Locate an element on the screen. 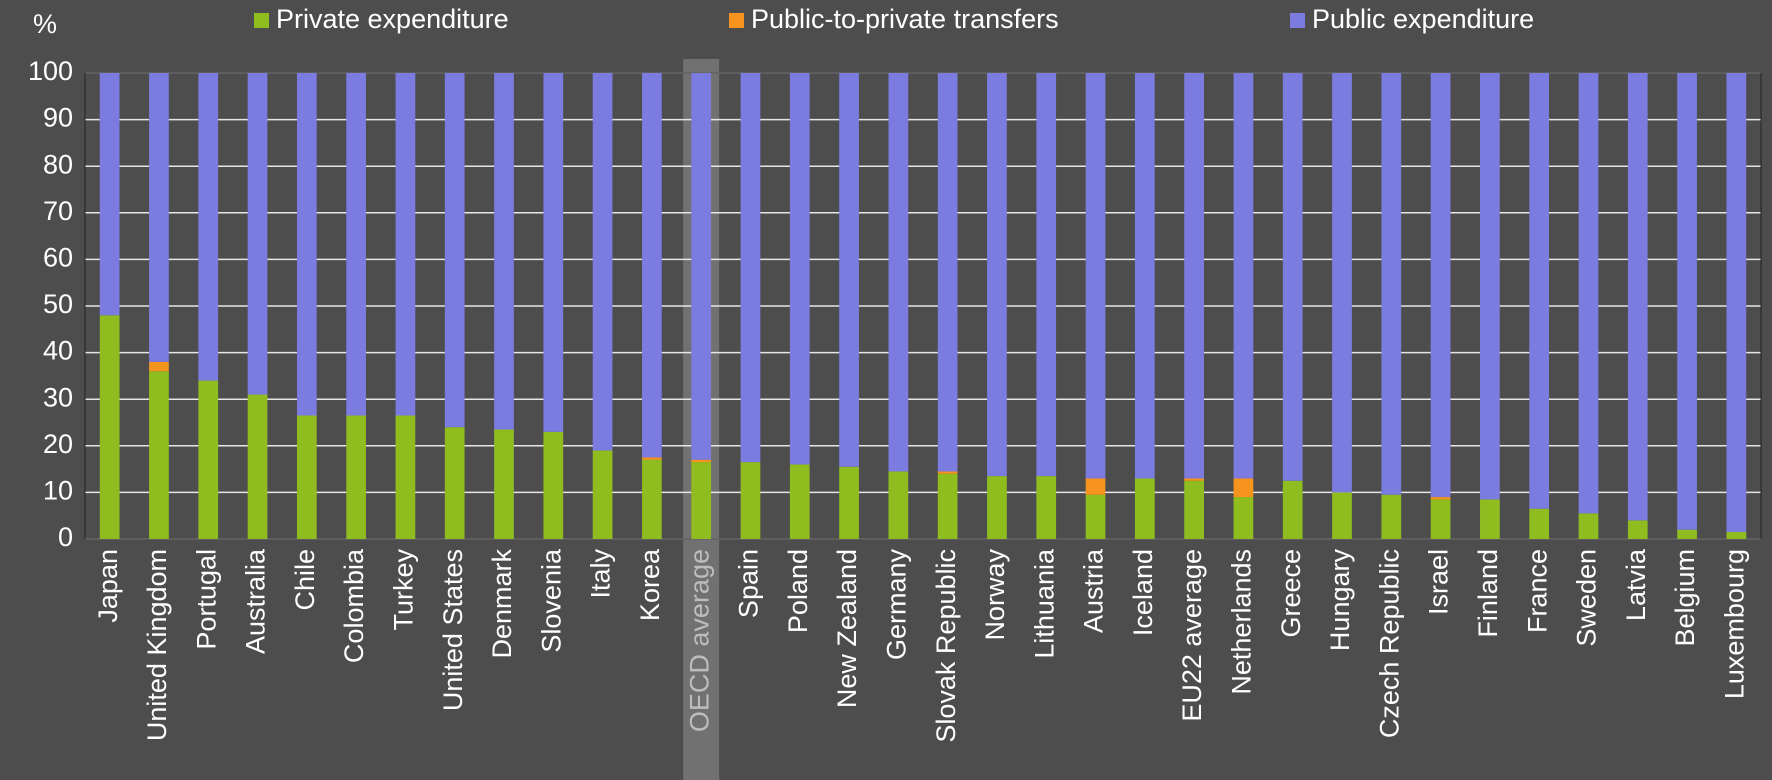 This screenshot has width=1772, height=780. x-tick-label: Luxembourg is located at coordinates (1734, 624).